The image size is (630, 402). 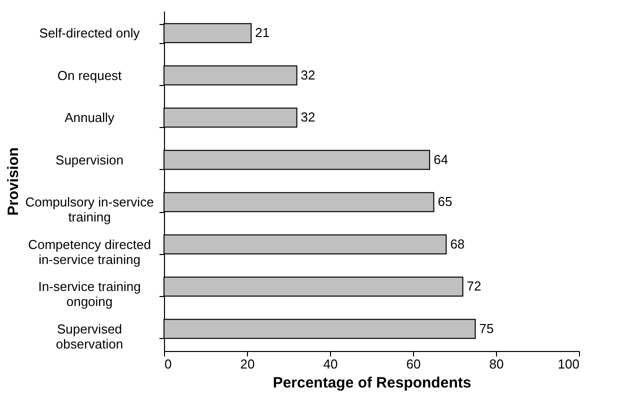 I want to click on y-tick-label: Compulsory in-service training, so click(x=89, y=209).